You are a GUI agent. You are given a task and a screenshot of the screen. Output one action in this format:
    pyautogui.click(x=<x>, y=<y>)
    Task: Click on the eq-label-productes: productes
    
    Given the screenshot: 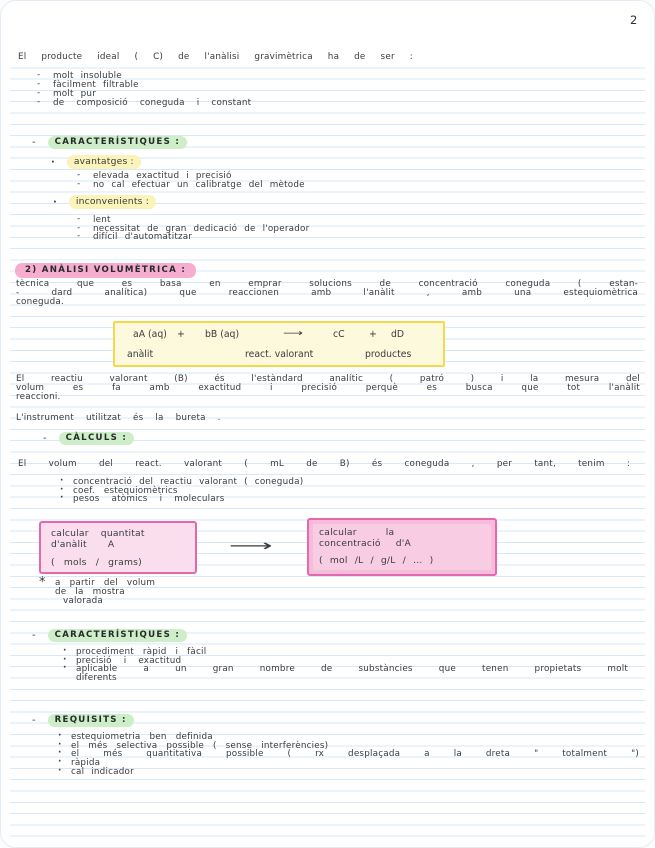 What is the action you would take?
    pyautogui.click(x=388, y=354)
    